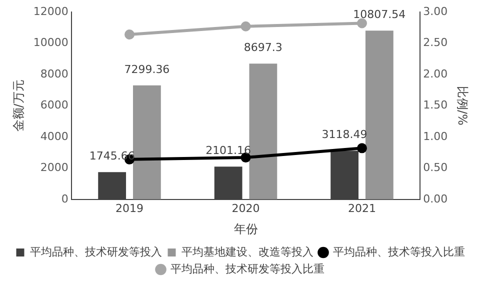 Image resolution: width=481 pixels, height=289 pixels. Describe the element at coordinates (229, 150) in the screenshot. I see `data-label: 2101.16` at that location.